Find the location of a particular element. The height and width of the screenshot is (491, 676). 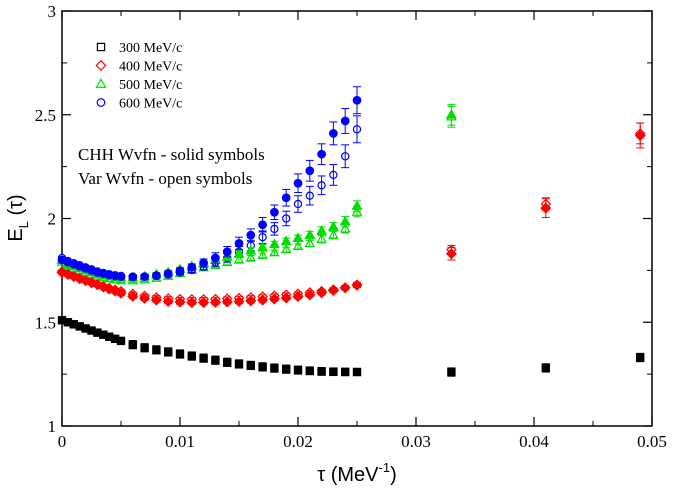

legend-item-600: 600 MeV/c is located at coordinates (139, 104).